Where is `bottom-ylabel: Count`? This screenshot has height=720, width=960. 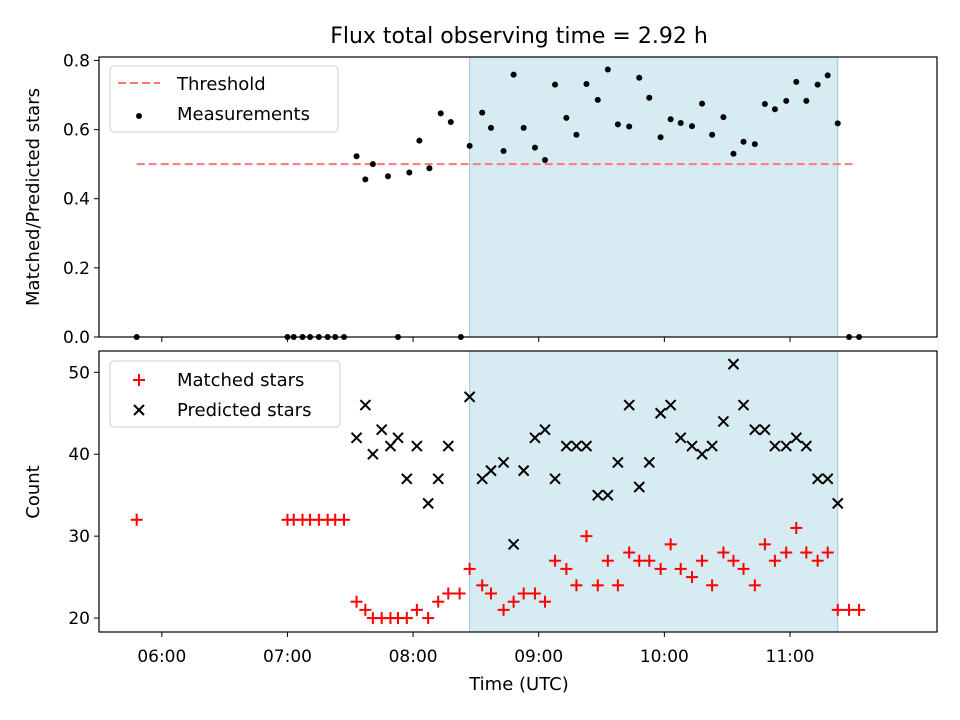
bottom-ylabel: Count is located at coordinates (33, 491).